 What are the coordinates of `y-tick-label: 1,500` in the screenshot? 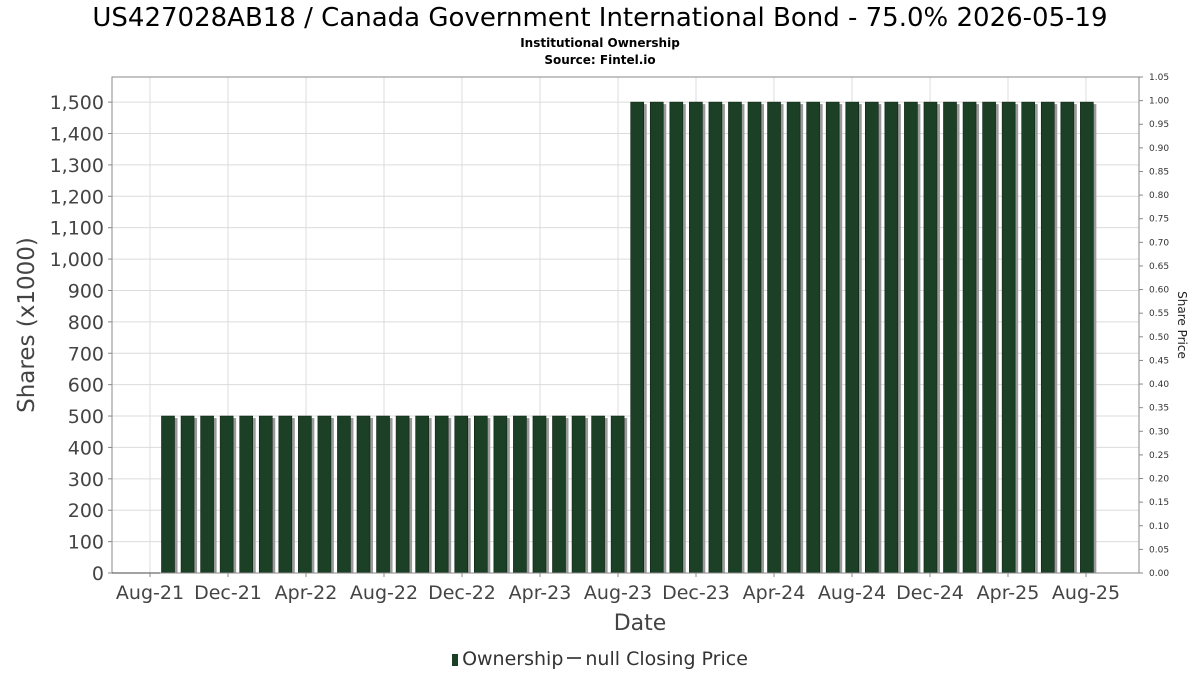 It's located at (77, 103).